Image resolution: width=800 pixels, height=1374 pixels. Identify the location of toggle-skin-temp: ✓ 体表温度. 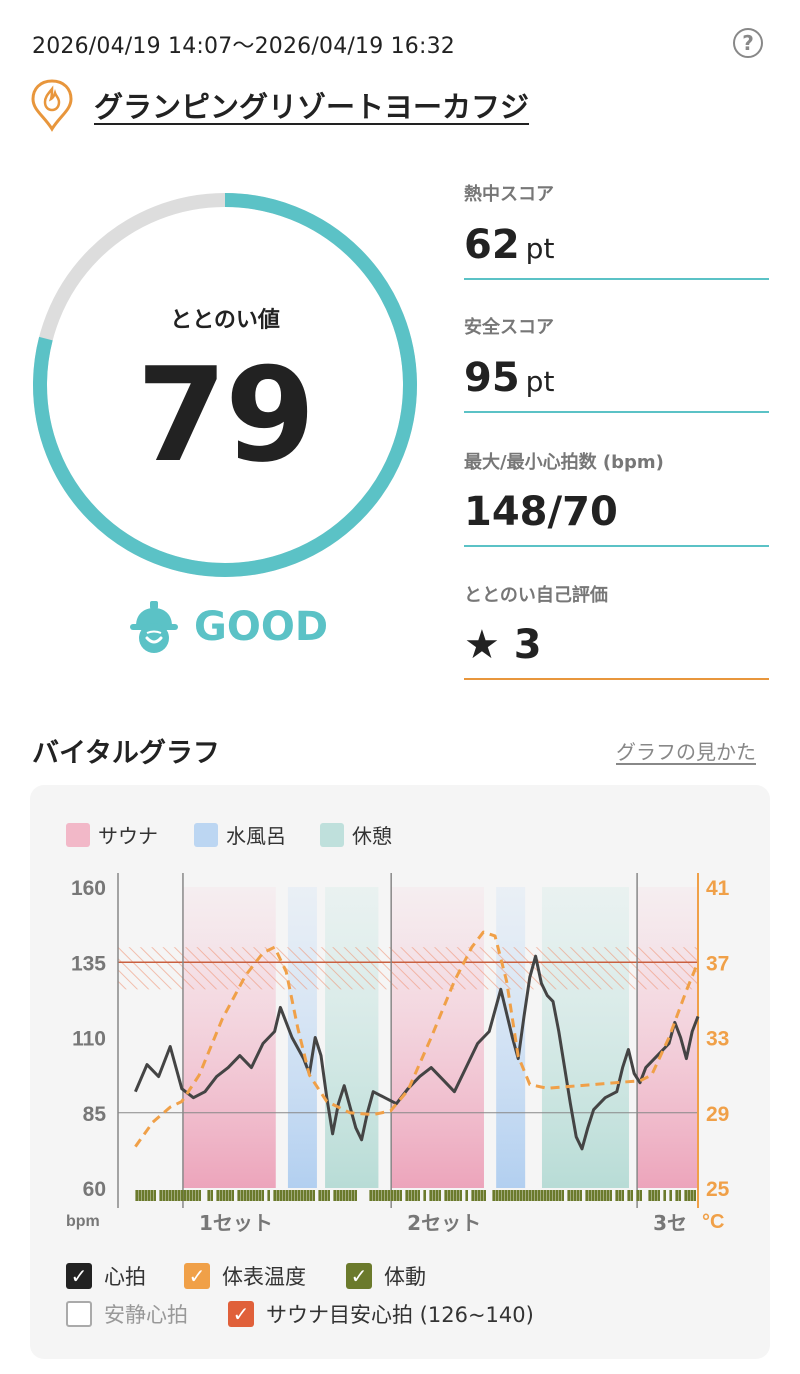
(245, 1276).